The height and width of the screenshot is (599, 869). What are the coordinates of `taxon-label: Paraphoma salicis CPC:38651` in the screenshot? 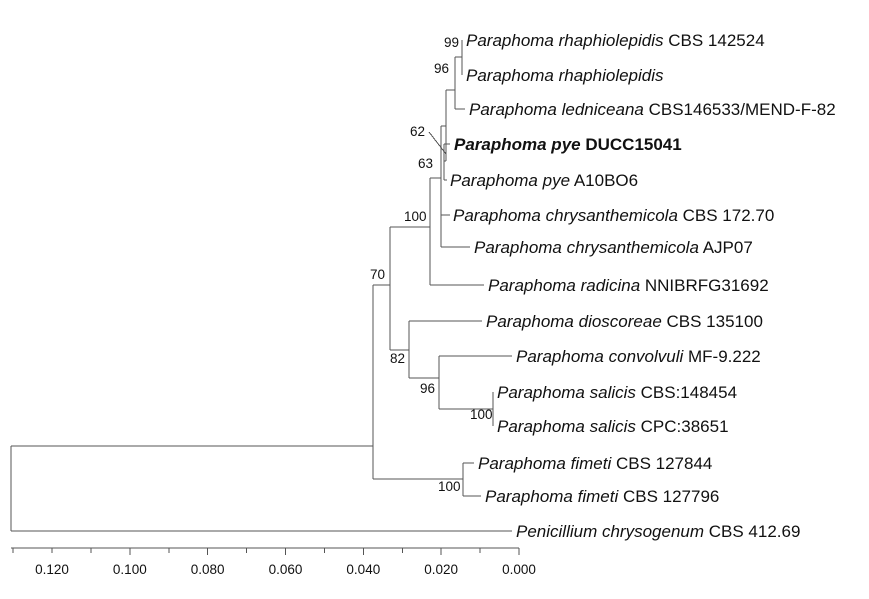 It's located at (613, 426).